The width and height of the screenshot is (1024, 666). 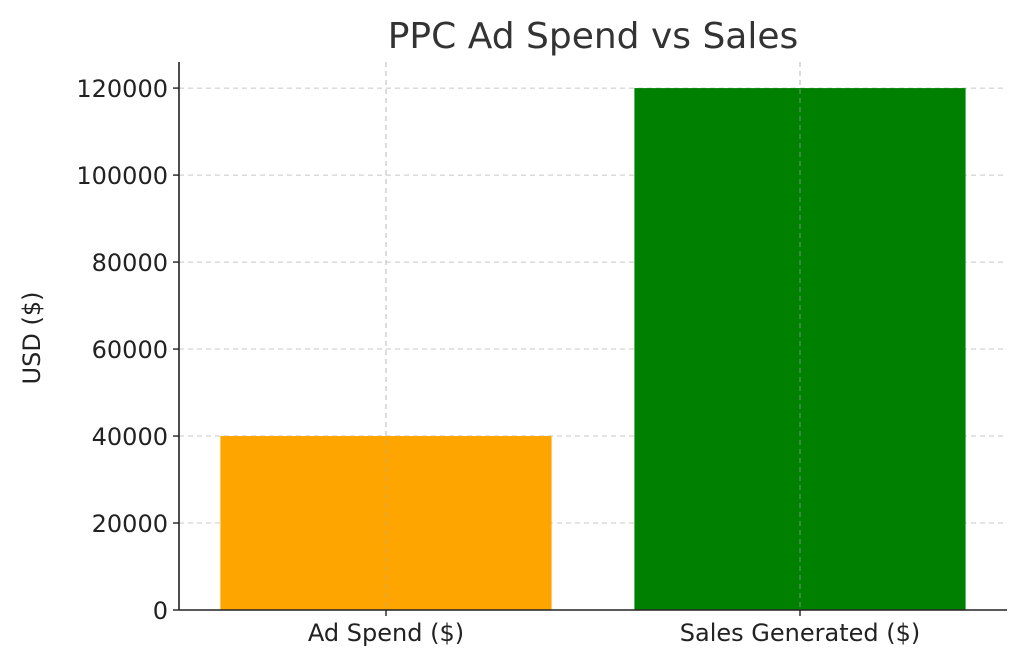 I want to click on y-tick-label: 100000, so click(x=122, y=176).